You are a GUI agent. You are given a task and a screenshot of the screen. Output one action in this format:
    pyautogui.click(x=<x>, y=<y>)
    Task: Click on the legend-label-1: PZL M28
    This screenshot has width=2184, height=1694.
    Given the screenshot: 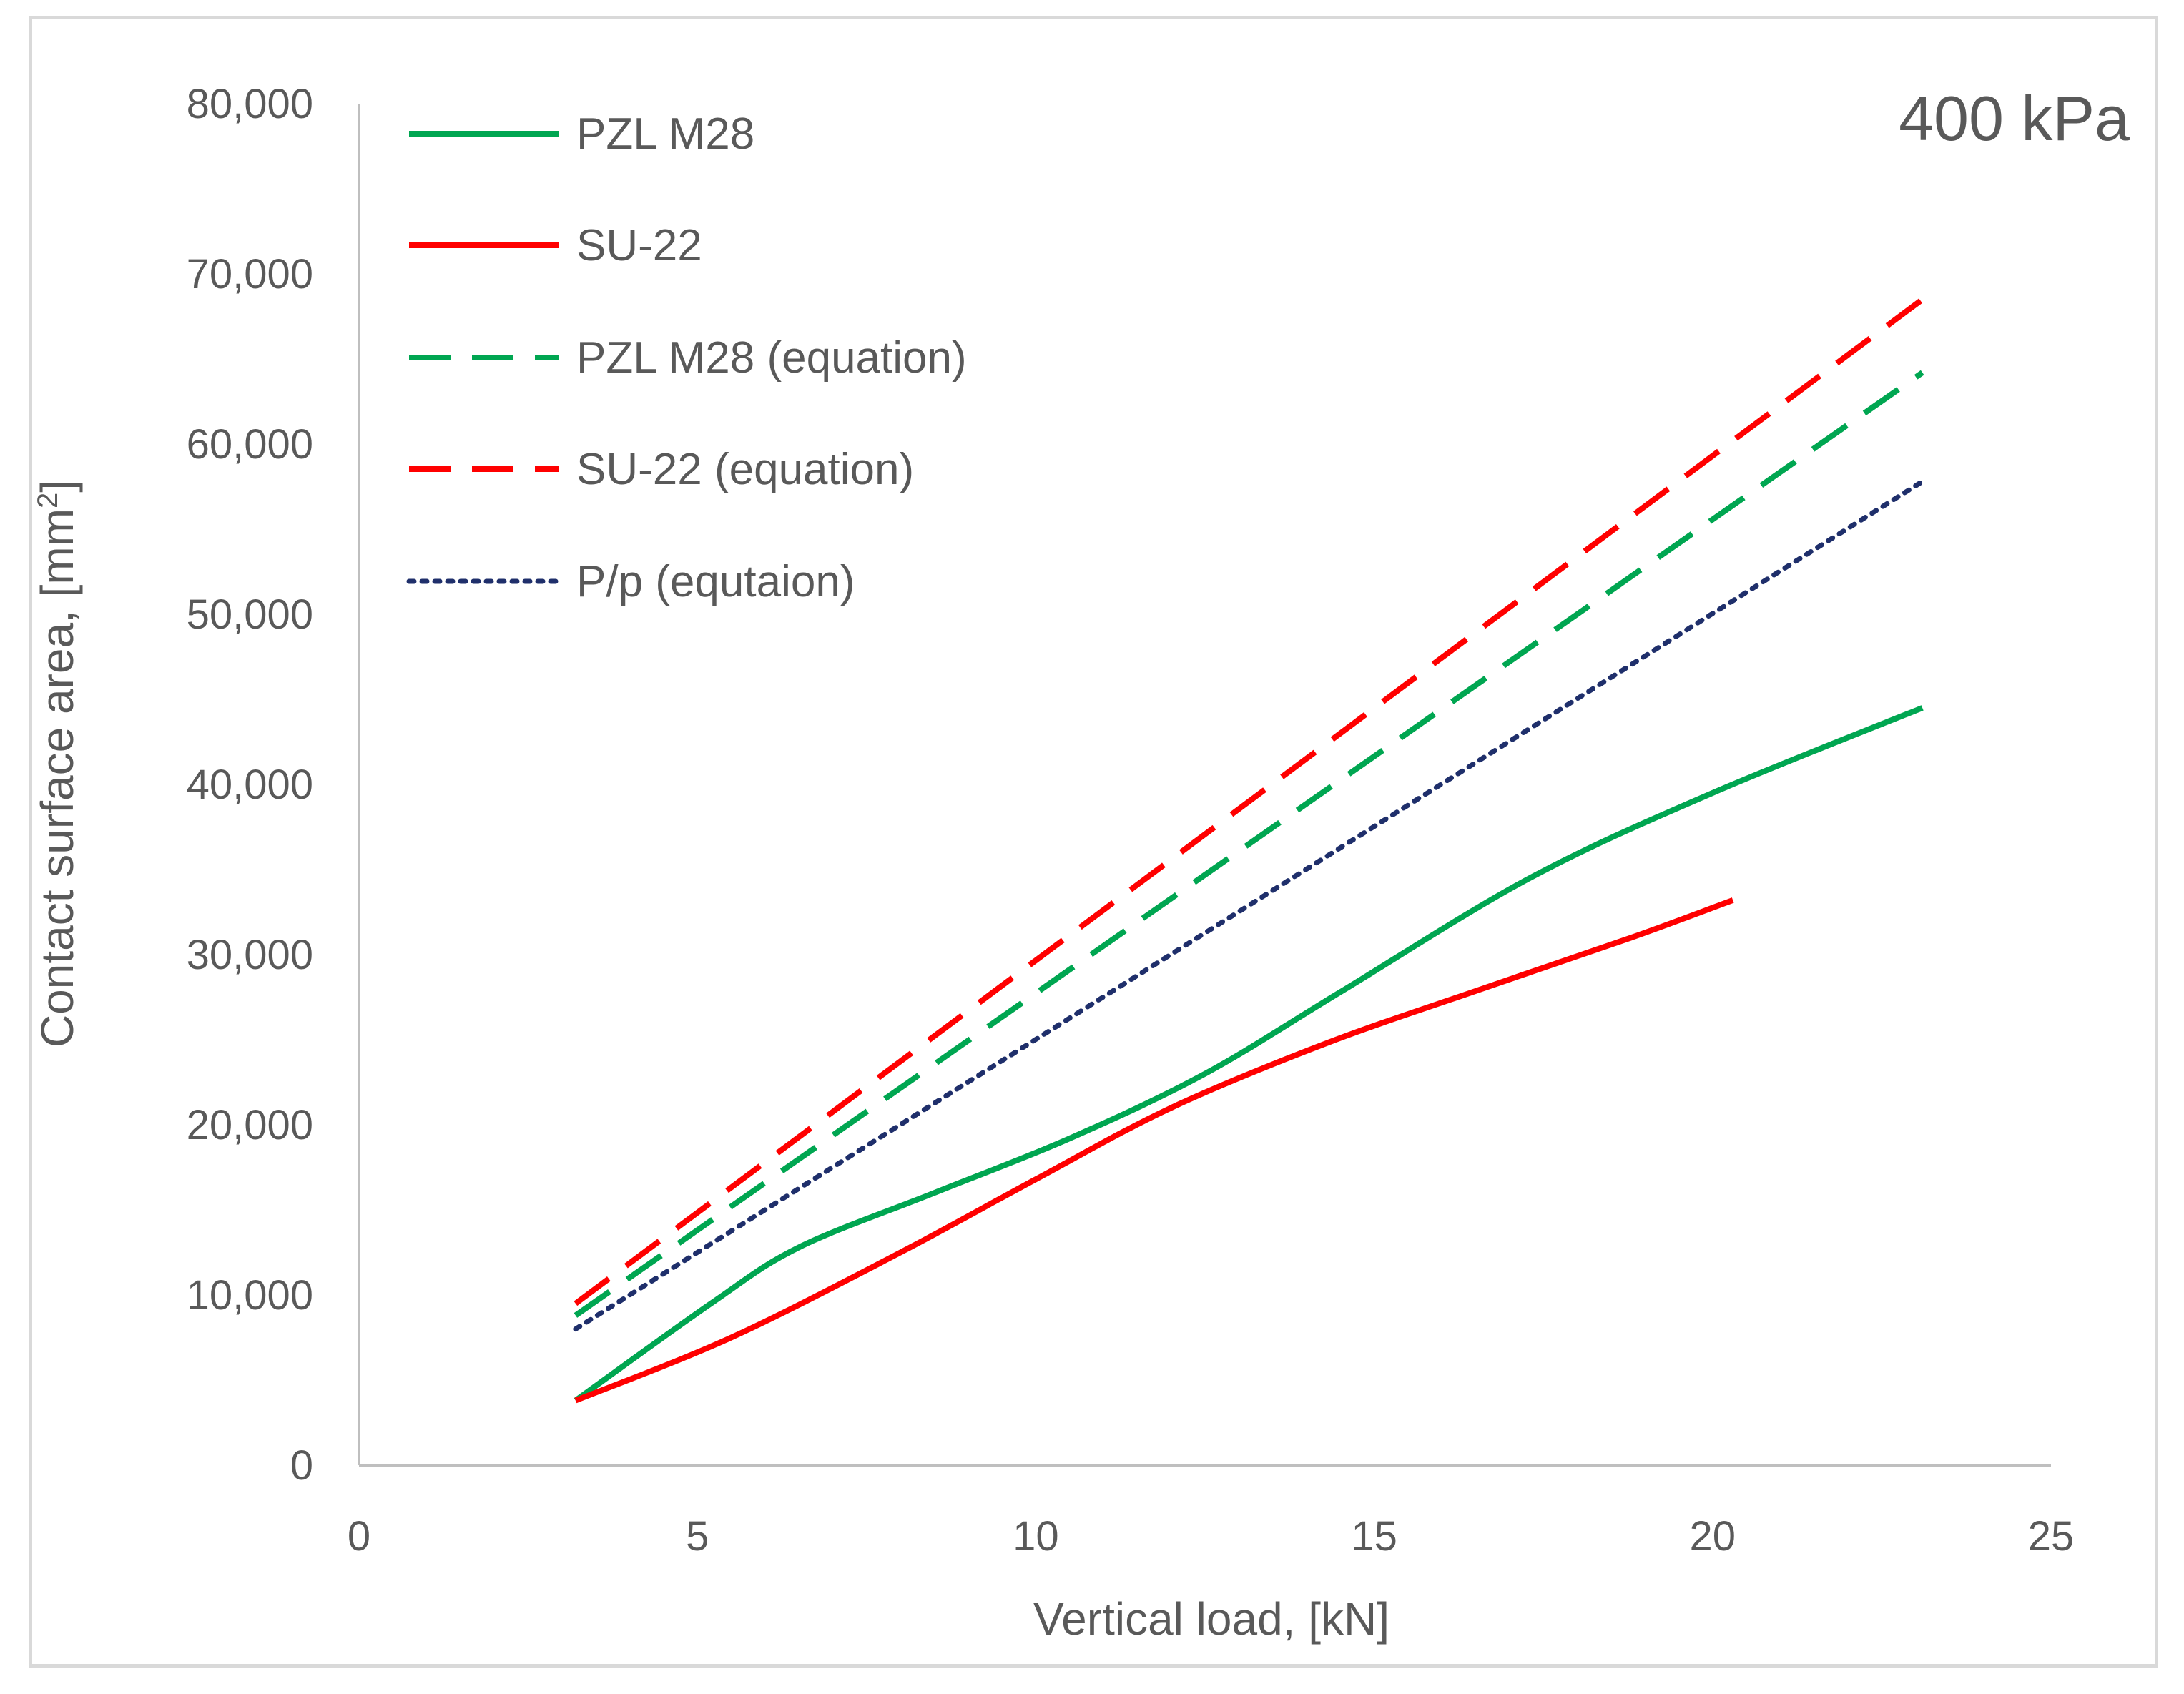 What is the action you would take?
    pyautogui.click(x=665, y=134)
    